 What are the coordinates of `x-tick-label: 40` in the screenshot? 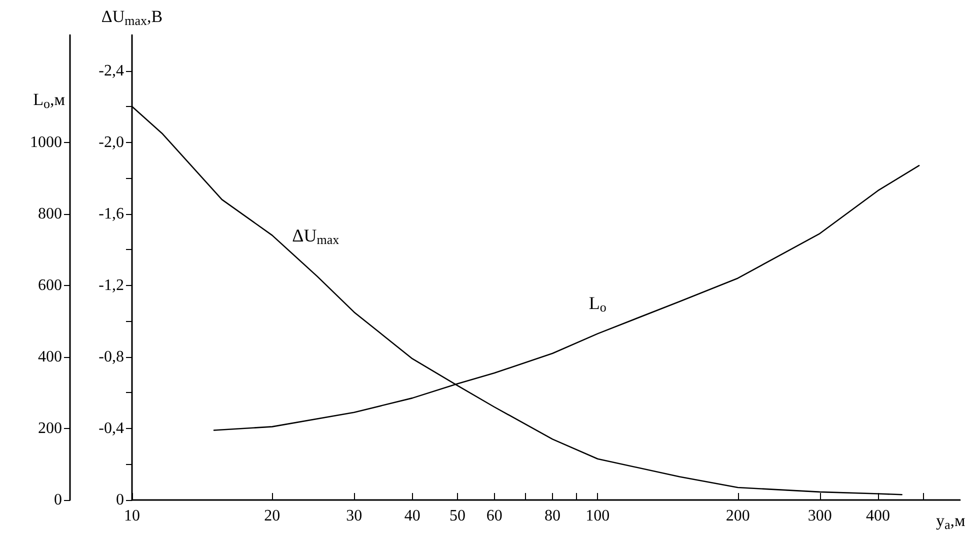 It's located at (412, 516).